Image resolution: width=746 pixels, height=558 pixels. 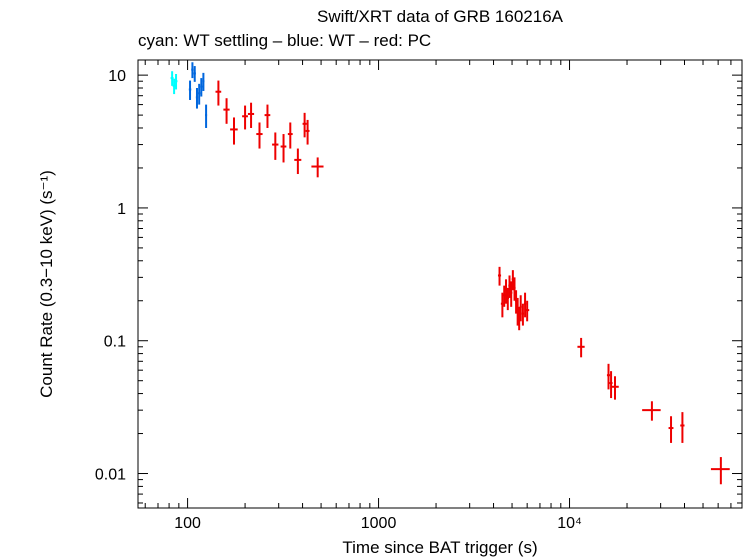 What do you see at coordinates (117, 76) in the screenshot?
I see `y-tick-label: 10` at bounding box center [117, 76].